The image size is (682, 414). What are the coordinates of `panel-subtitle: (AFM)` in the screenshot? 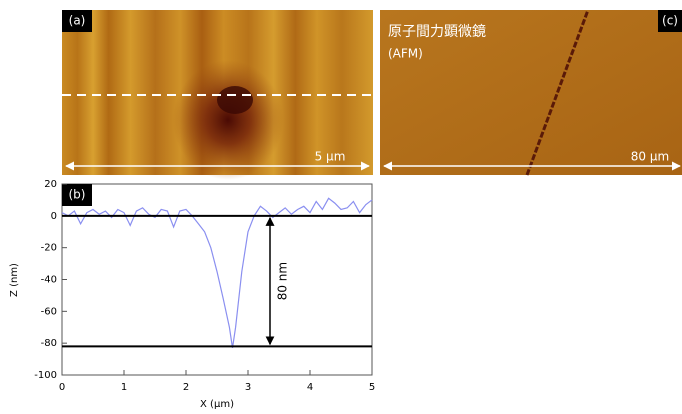 It's located at (405, 54).